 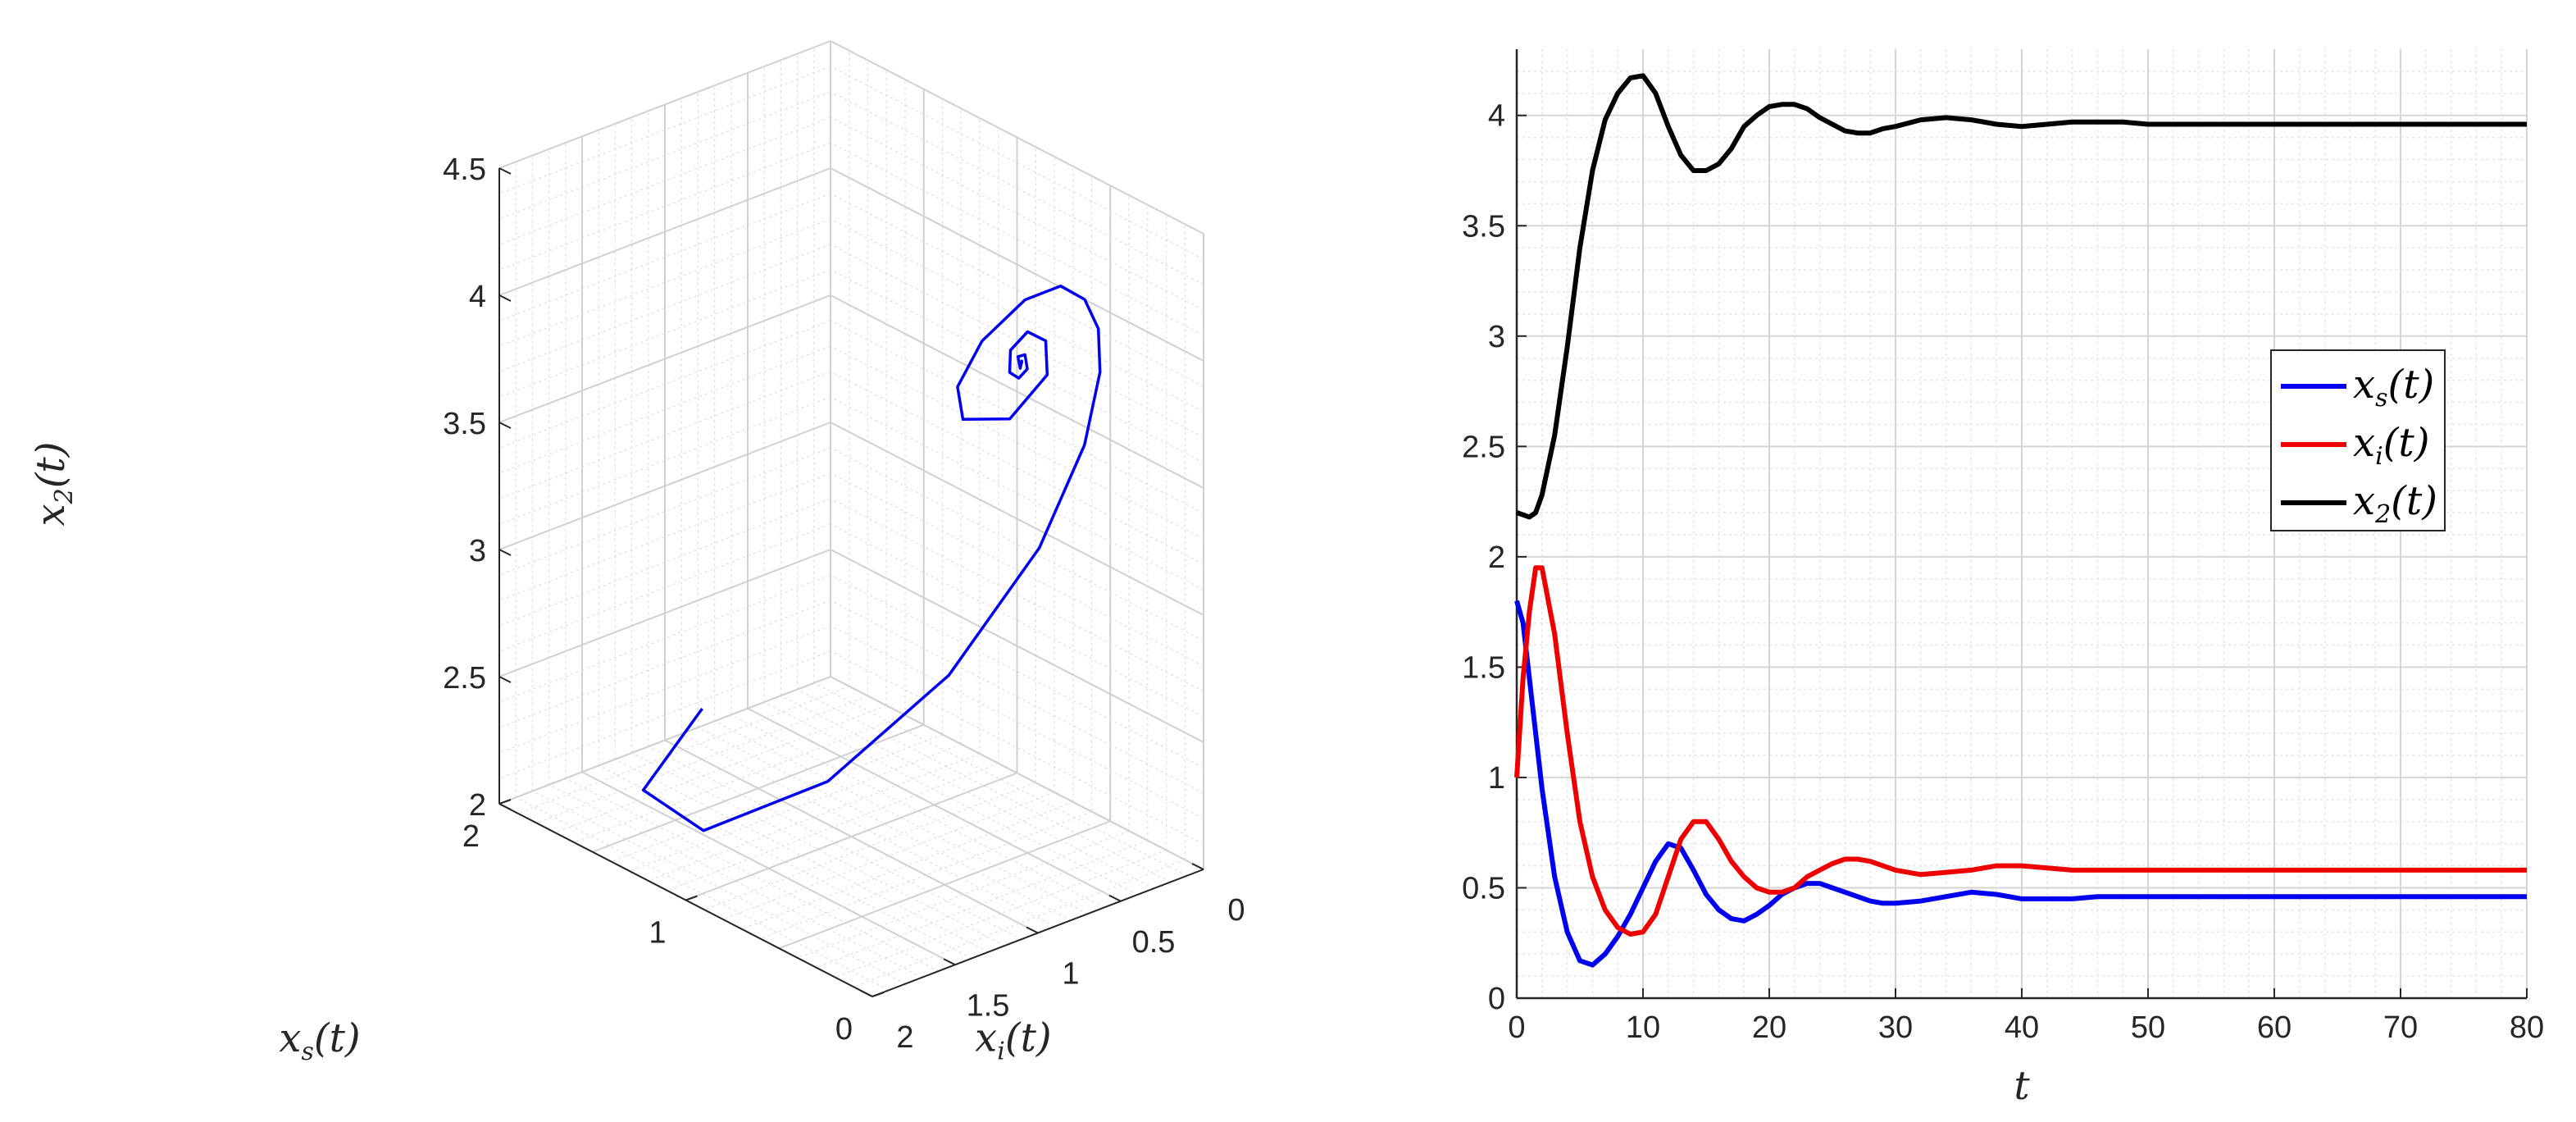 What do you see at coordinates (478, 551) in the screenshot?
I see `x2-tick-label: 3` at bounding box center [478, 551].